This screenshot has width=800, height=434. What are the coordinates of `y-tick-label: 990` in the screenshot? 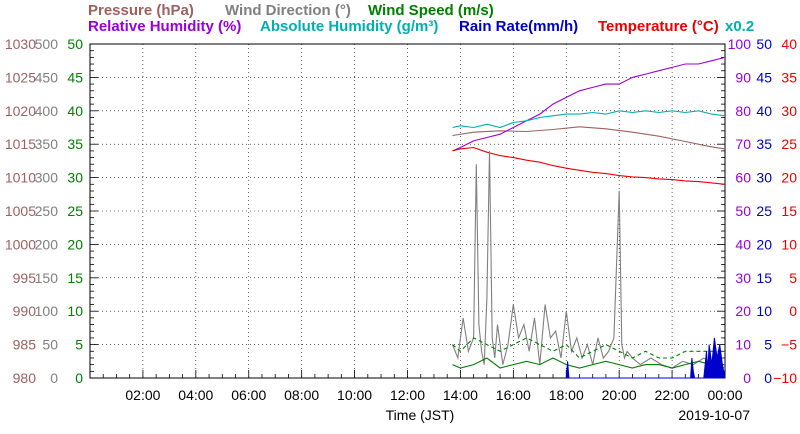 It's located at (25, 311).